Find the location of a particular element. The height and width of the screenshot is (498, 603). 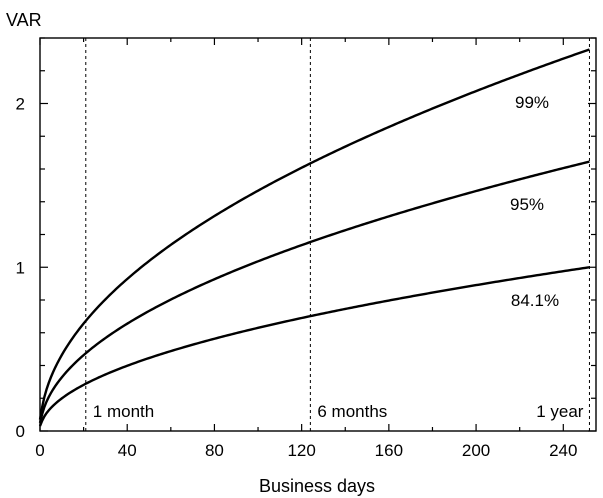

series-label: 84.1% is located at coordinates (535, 300).